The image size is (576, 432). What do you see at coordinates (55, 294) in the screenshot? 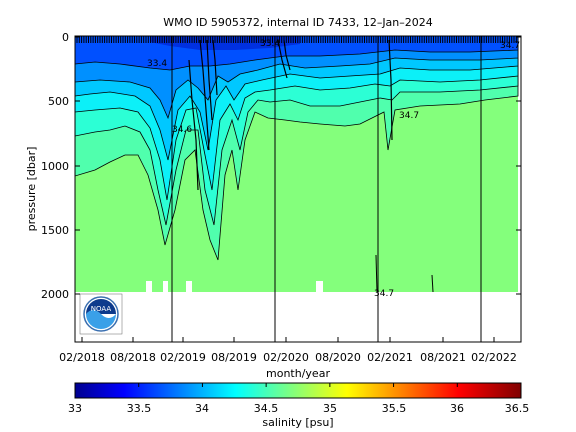
I see `y-tick-label: 2000` at bounding box center [55, 294].